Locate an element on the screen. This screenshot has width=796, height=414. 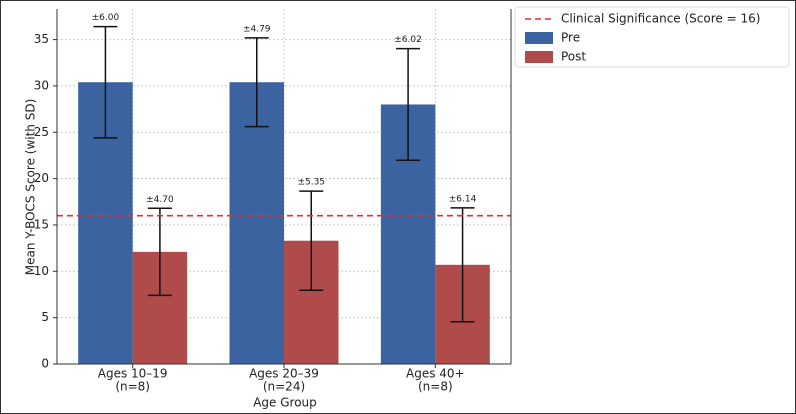
y-tick-label: 15 is located at coordinates (41, 224).